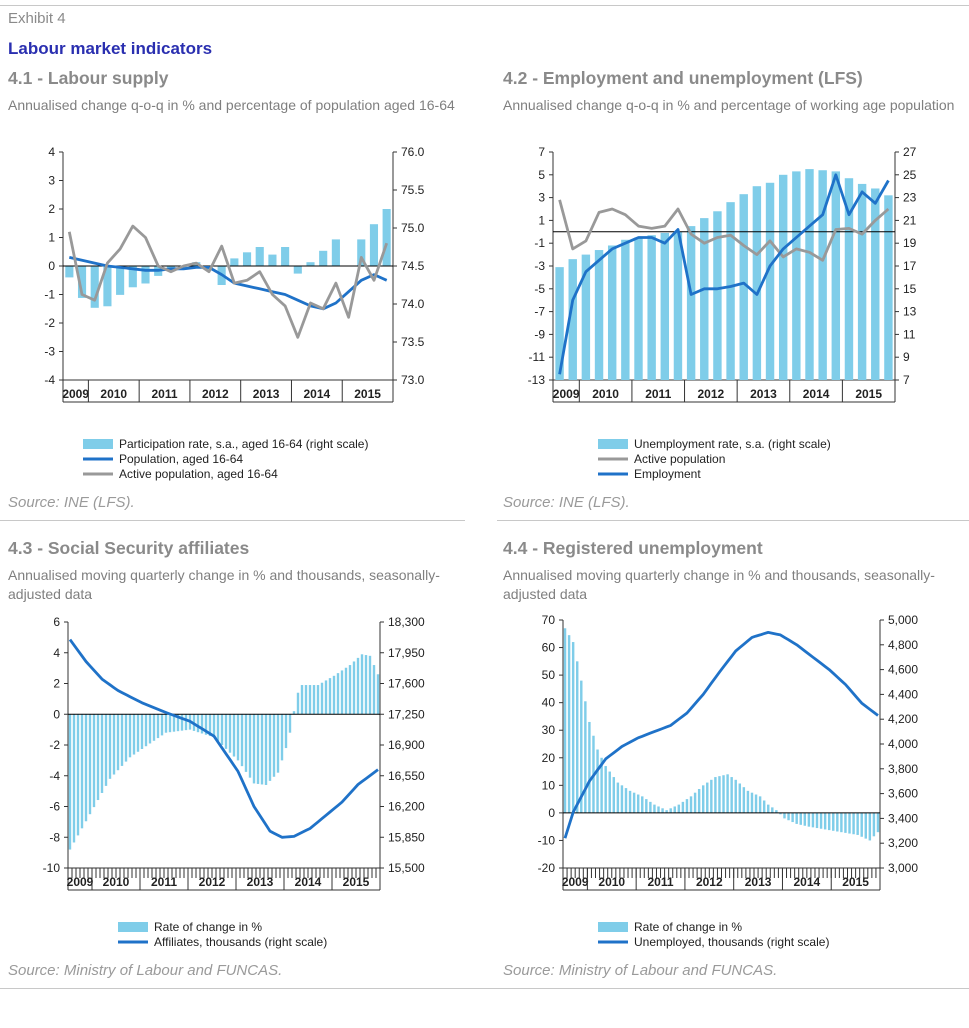 Image resolution: width=969 pixels, height=1028 pixels. I want to click on year-label: 2011, so click(661, 882).